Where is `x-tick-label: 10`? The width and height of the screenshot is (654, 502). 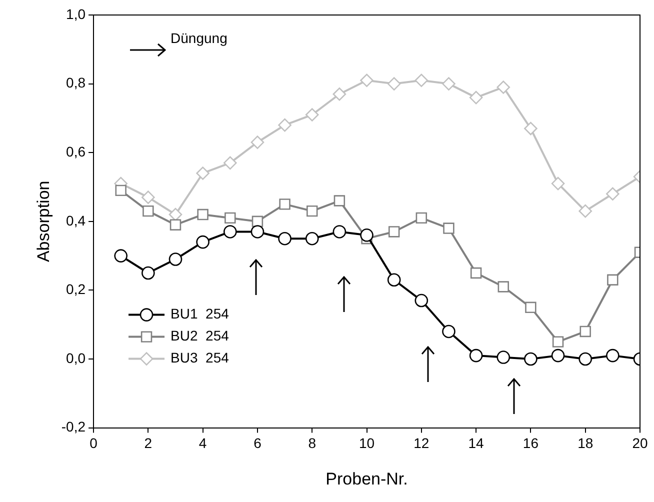
x-tick-label: 10 is located at coordinates (366, 443).